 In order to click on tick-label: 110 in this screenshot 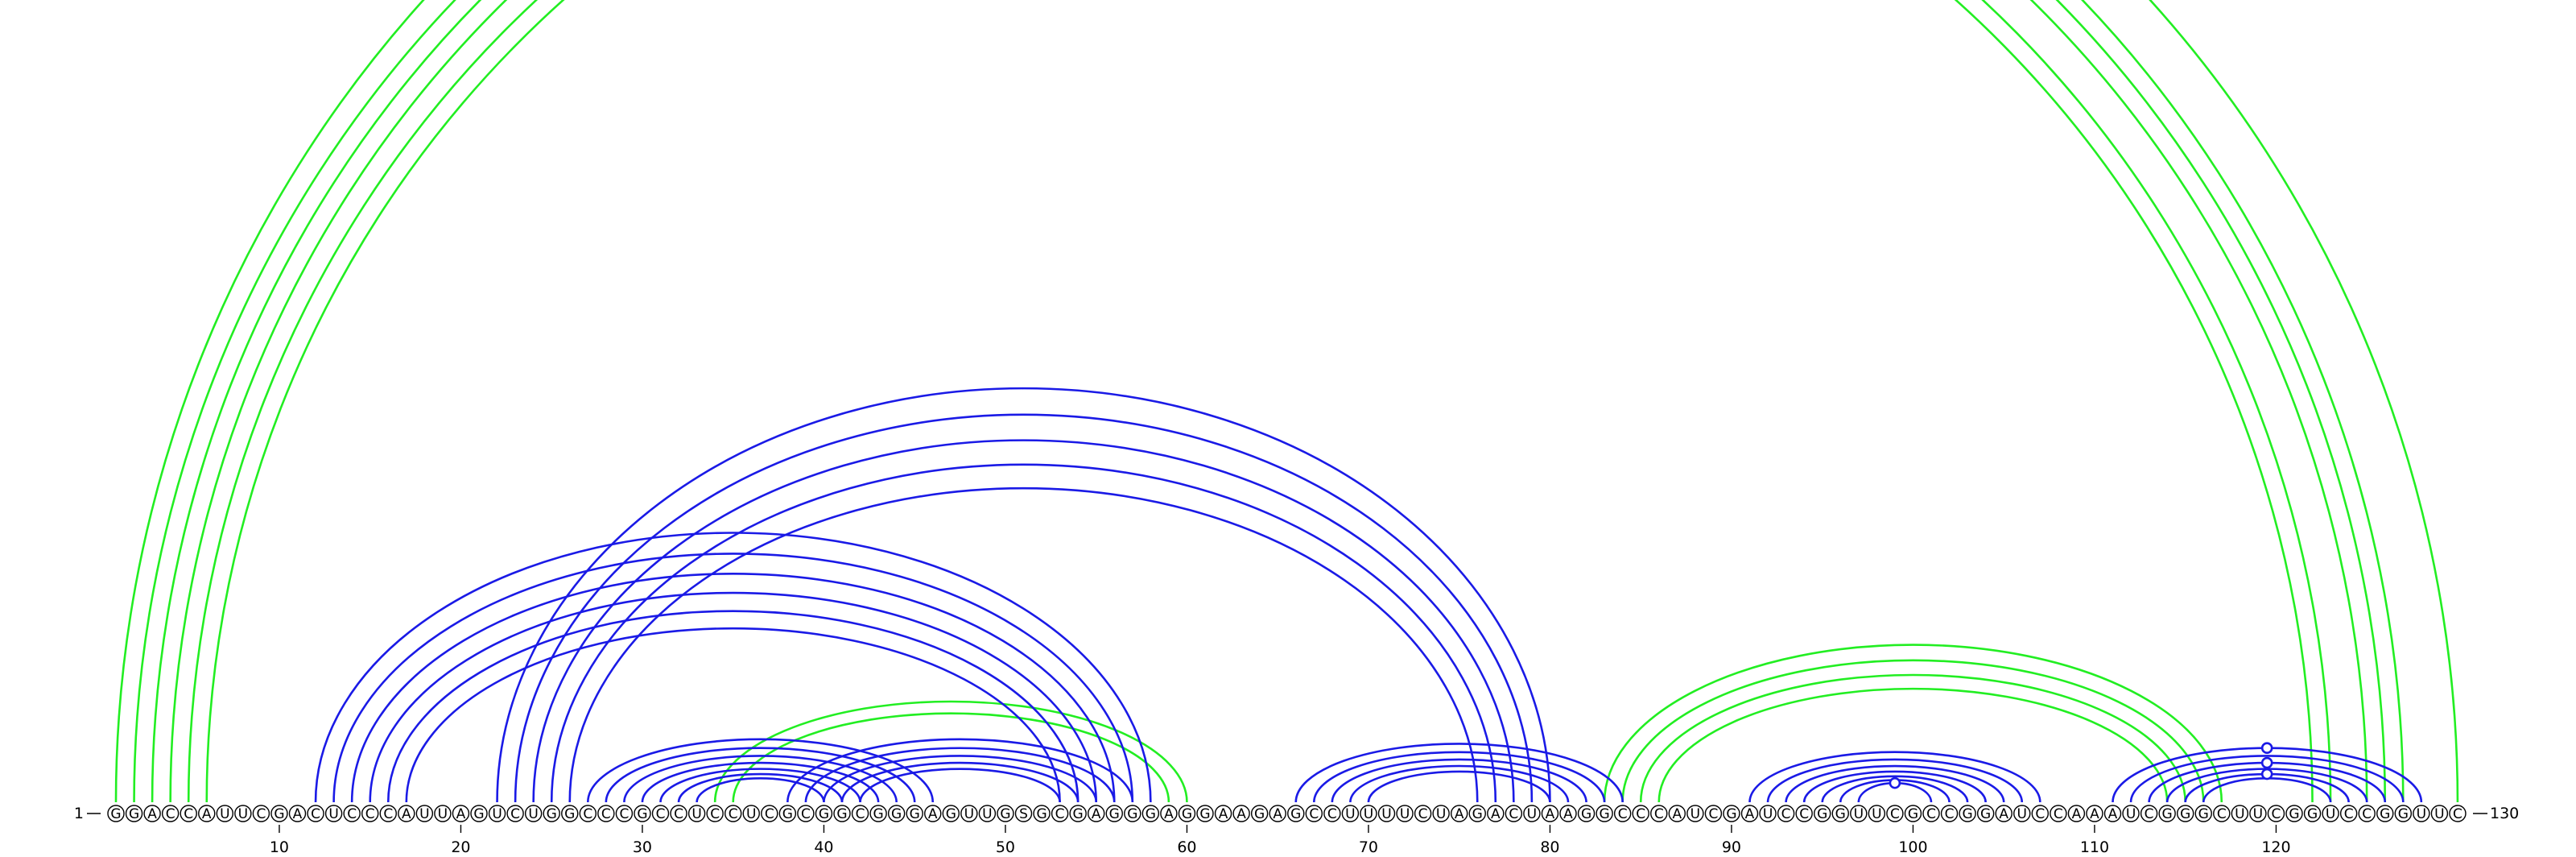, I will do `click(2094, 847)`.